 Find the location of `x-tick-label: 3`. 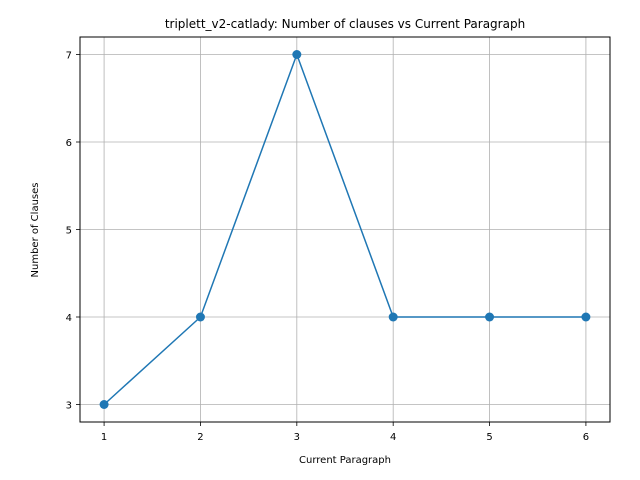

x-tick-label: 3 is located at coordinates (297, 437).